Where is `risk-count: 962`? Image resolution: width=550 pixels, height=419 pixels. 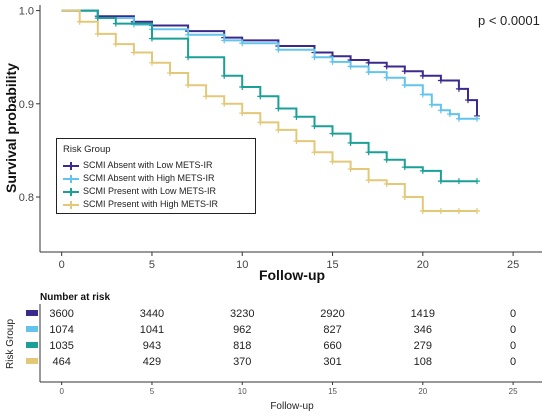 risk-count: 962 is located at coordinates (242, 330).